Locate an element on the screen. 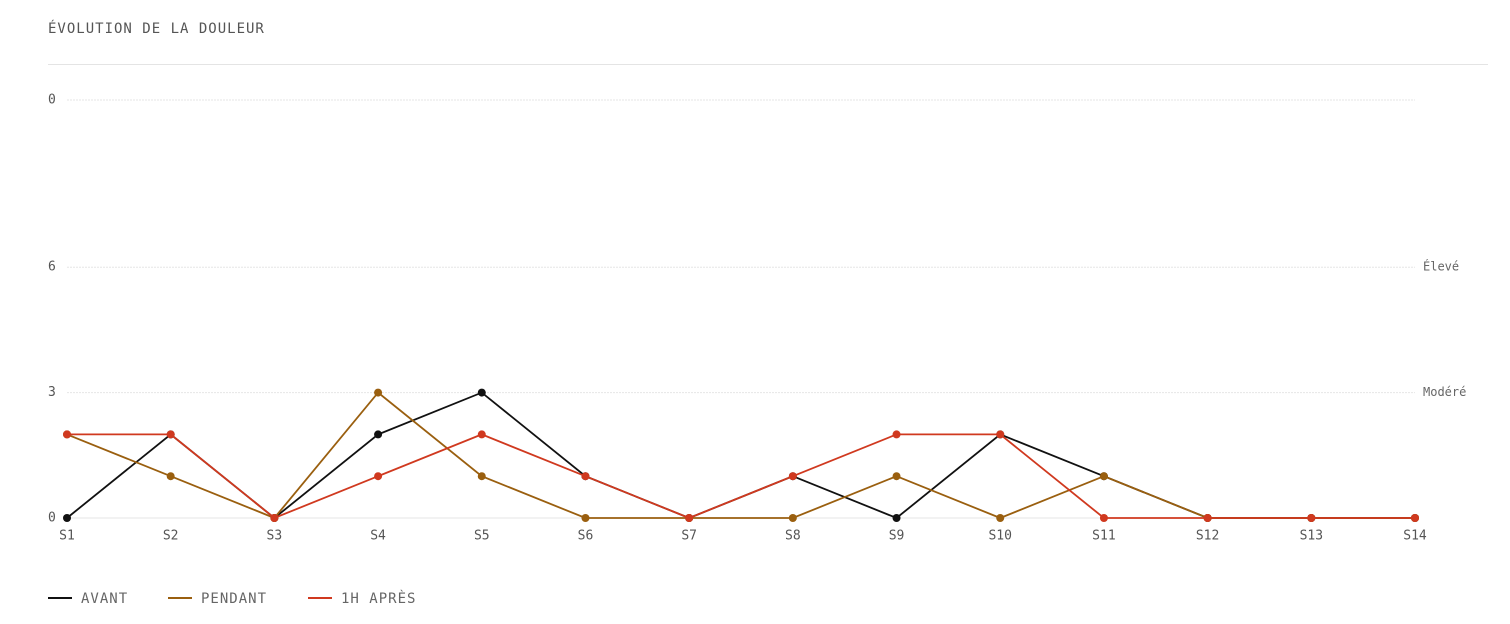  x-tick-label: S5 is located at coordinates (482, 536).